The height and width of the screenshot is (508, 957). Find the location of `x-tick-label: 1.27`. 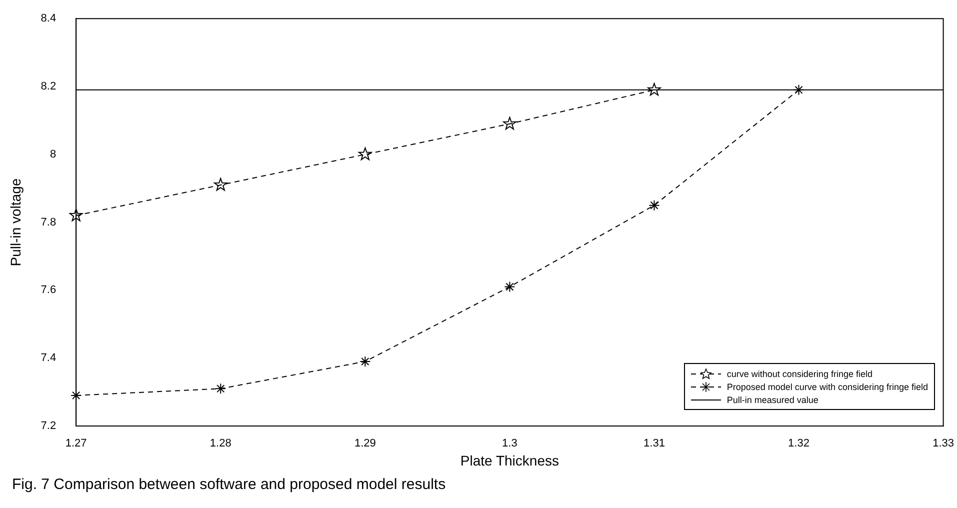

x-tick-label: 1.27 is located at coordinates (76, 444).